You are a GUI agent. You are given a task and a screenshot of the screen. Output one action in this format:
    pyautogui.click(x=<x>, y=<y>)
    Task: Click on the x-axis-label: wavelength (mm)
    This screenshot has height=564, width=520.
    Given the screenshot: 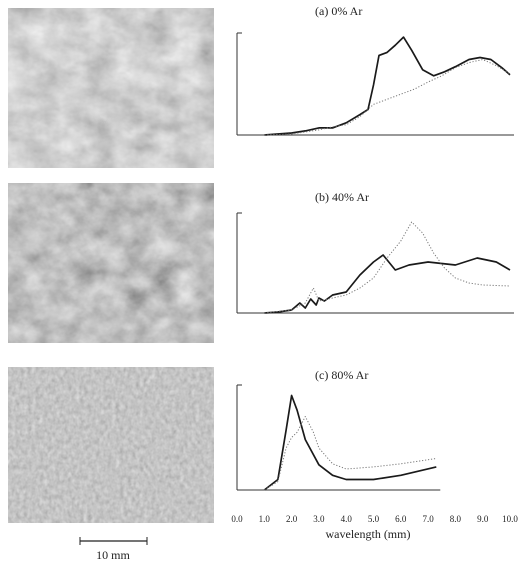 What is the action you would take?
    pyautogui.click(x=368, y=534)
    